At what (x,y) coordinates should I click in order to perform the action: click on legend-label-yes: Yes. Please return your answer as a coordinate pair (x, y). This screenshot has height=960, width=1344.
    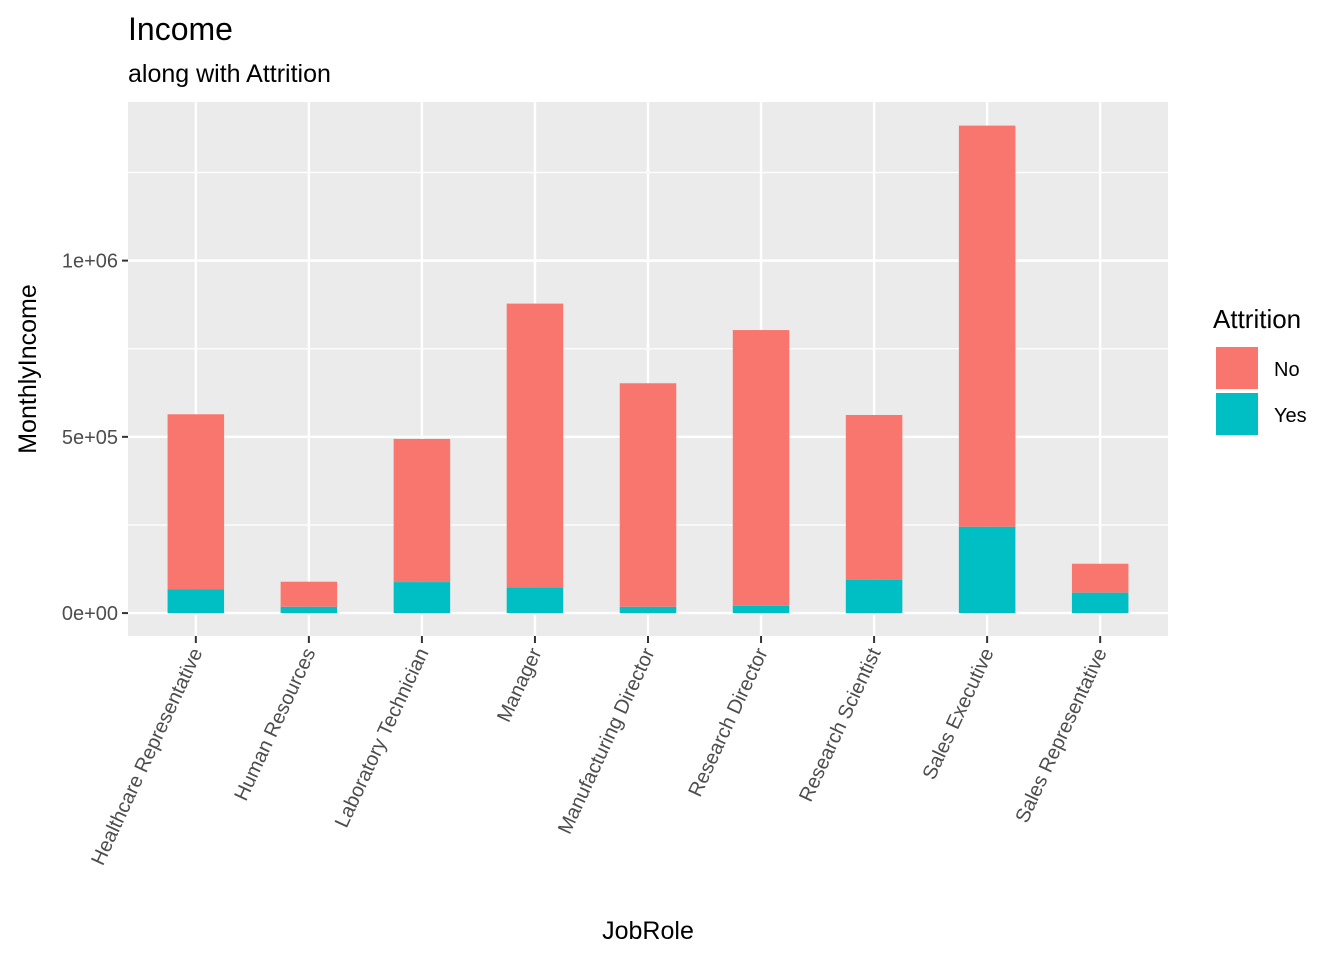
    Looking at the image, I should click on (1290, 416).